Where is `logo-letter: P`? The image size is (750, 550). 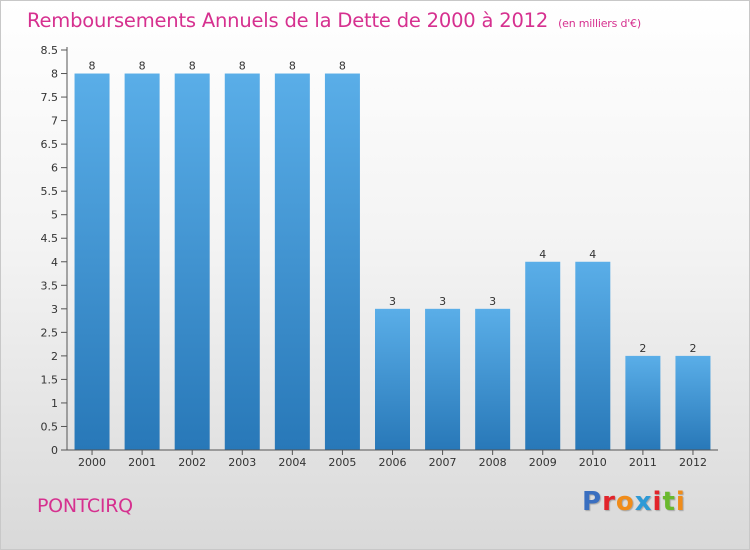
logo-letter: P is located at coordinates (592, 502).